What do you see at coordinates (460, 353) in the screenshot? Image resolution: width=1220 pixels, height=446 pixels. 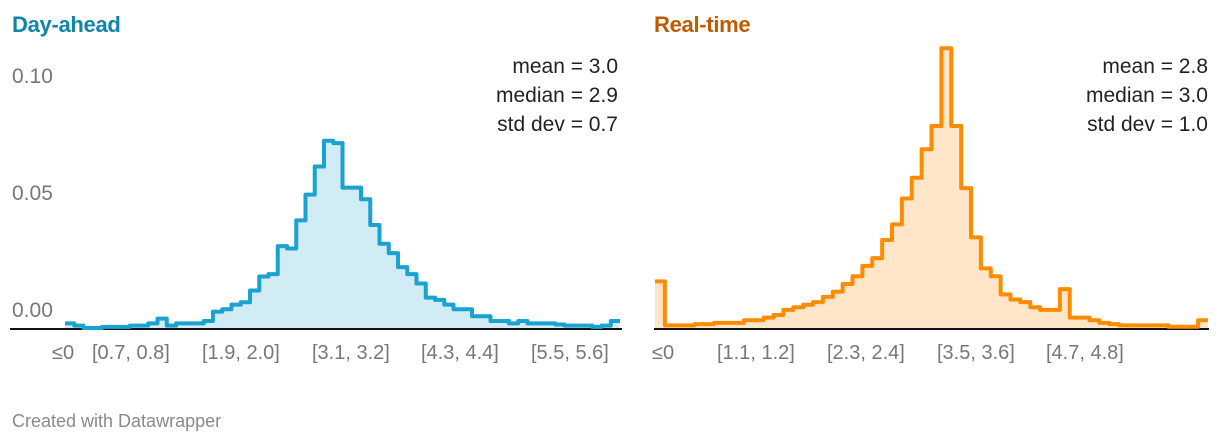 I see `x-tick-label: [4.3, 4.4]` at bounding box center [460, 353].